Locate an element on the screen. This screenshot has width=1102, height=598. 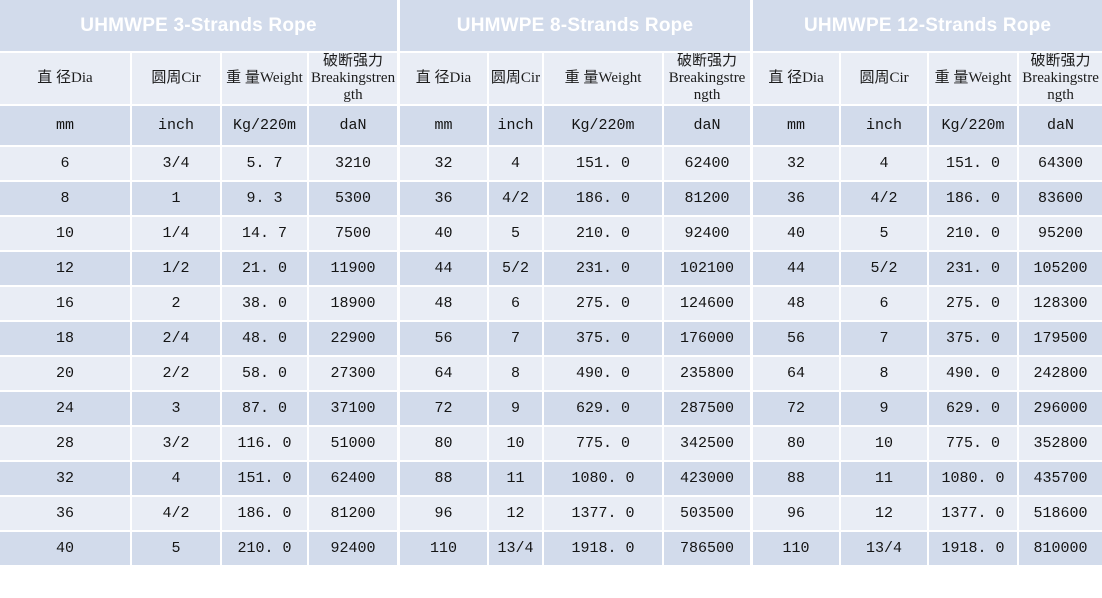
section-title: UHMWPE 12-Strands Rope is located at coordinates (927, 26).